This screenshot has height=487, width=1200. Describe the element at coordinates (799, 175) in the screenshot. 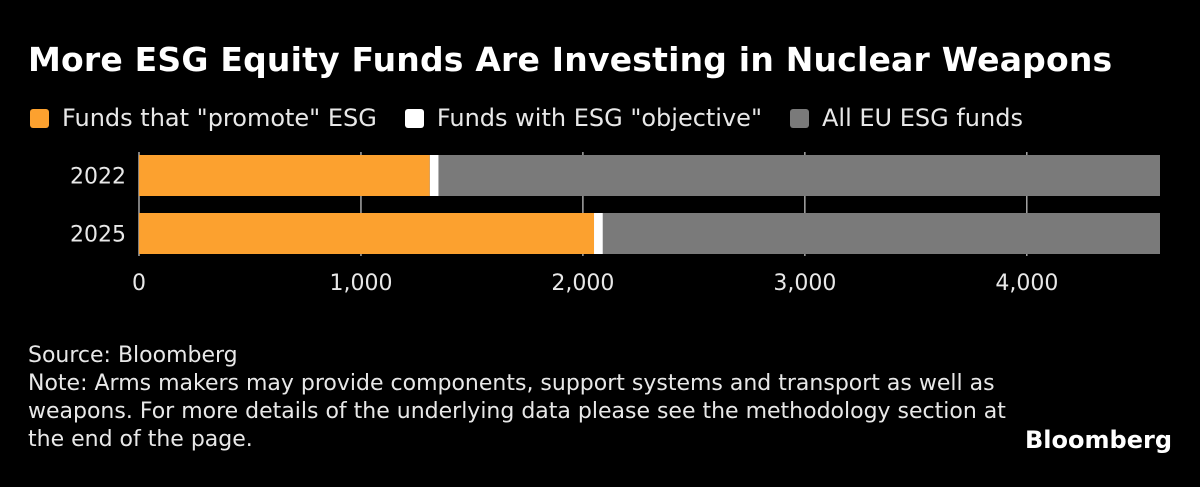

I see `bar-2022-all` at that location.